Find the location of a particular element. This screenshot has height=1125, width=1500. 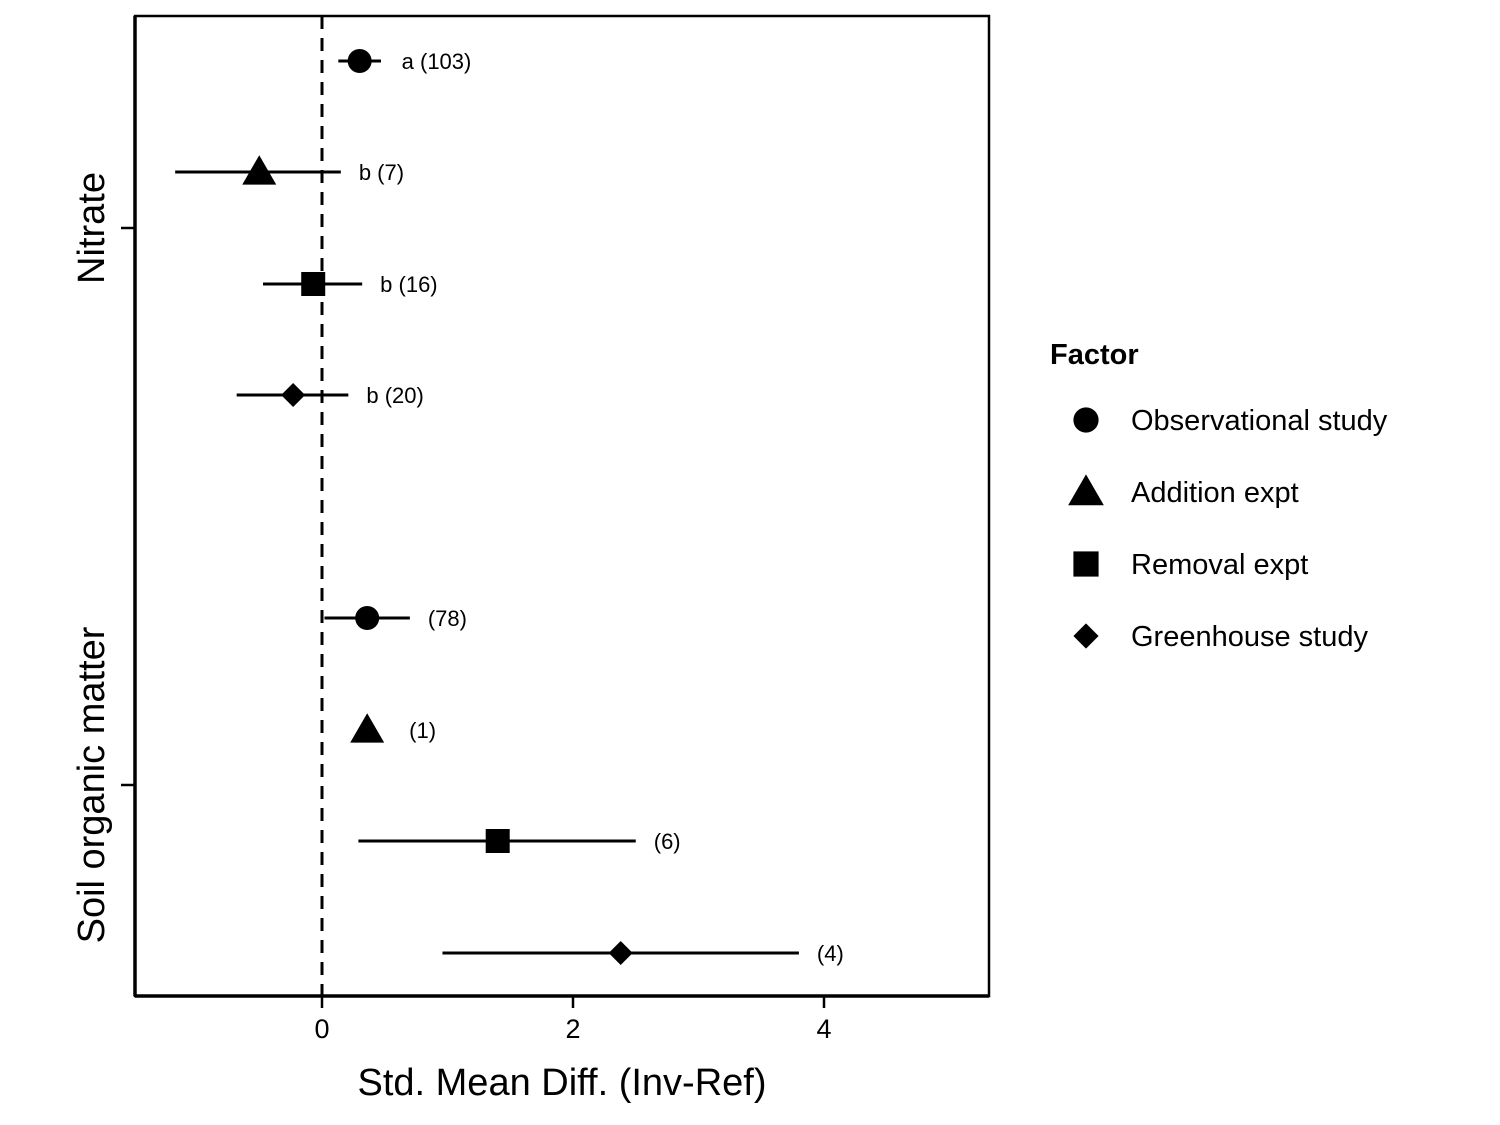

point-label-soil-organic-matter-observational-study: (78) is located at coordinates (447, 618).